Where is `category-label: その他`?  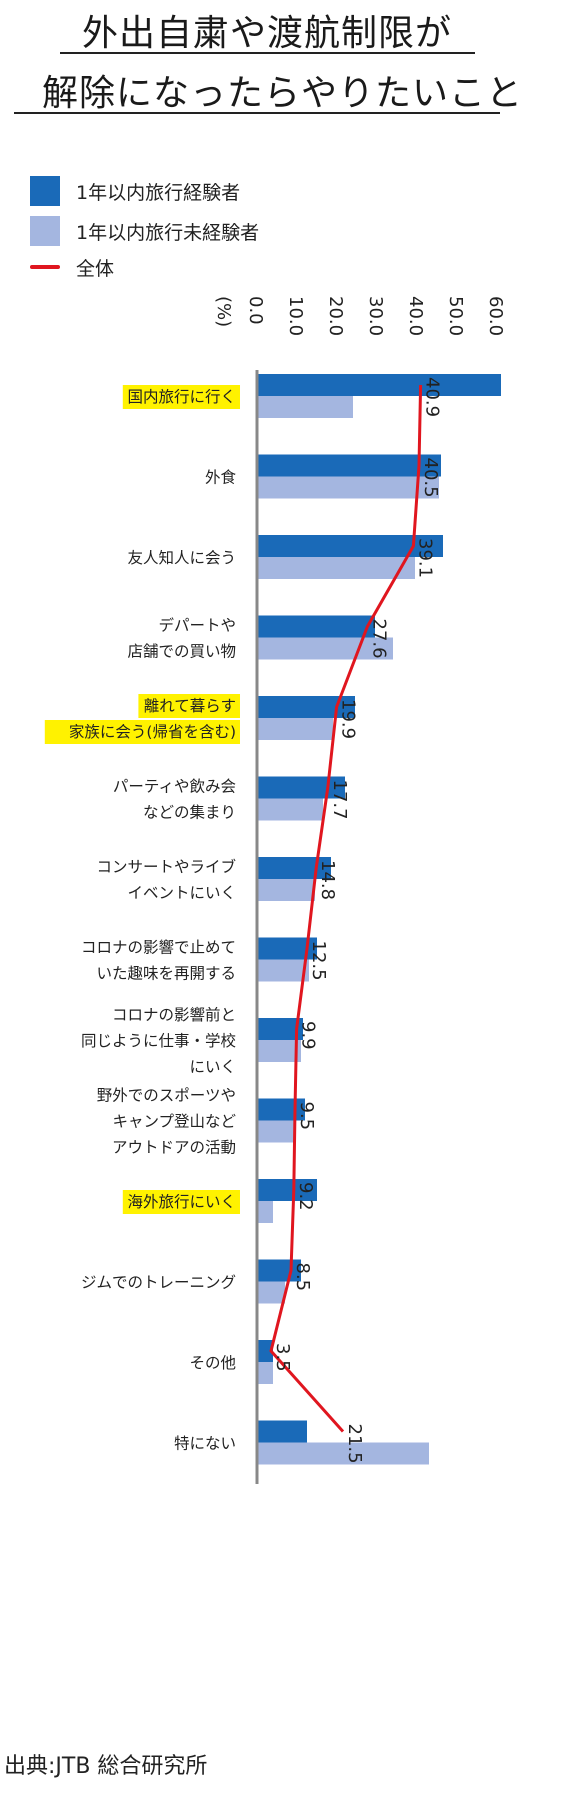
category-label: その他 is located at coordinates (212, 1363).